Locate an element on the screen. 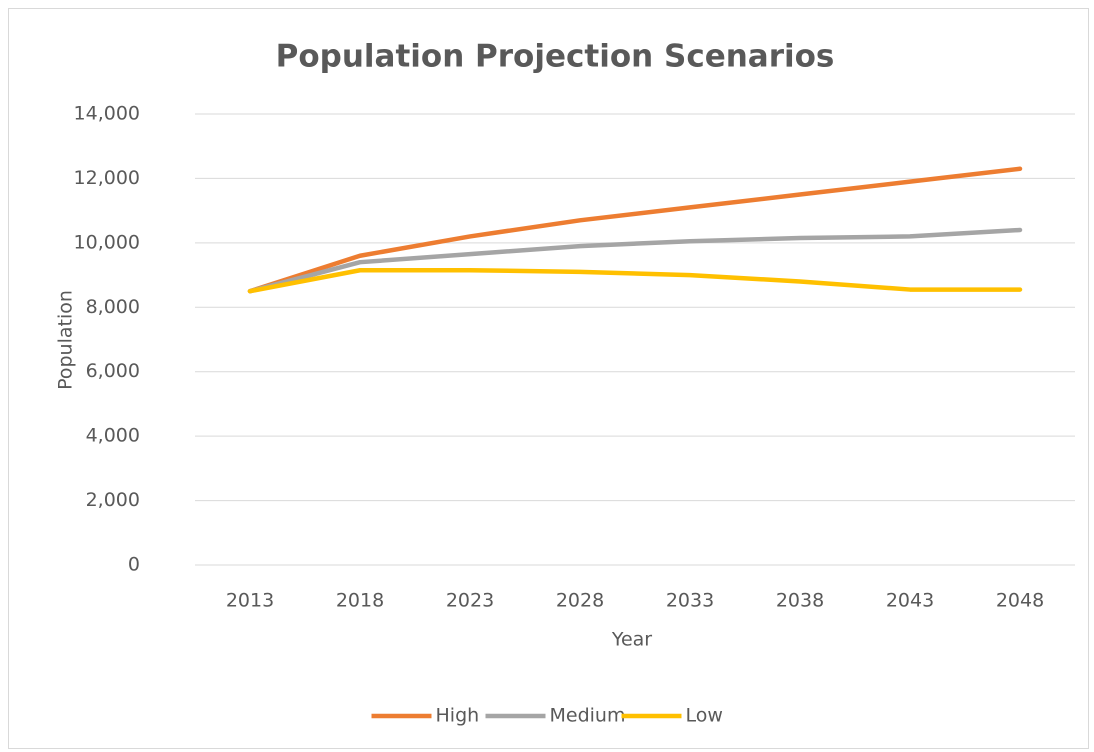  y-tick-label: 4,000 is located at coordinates (113, 436).